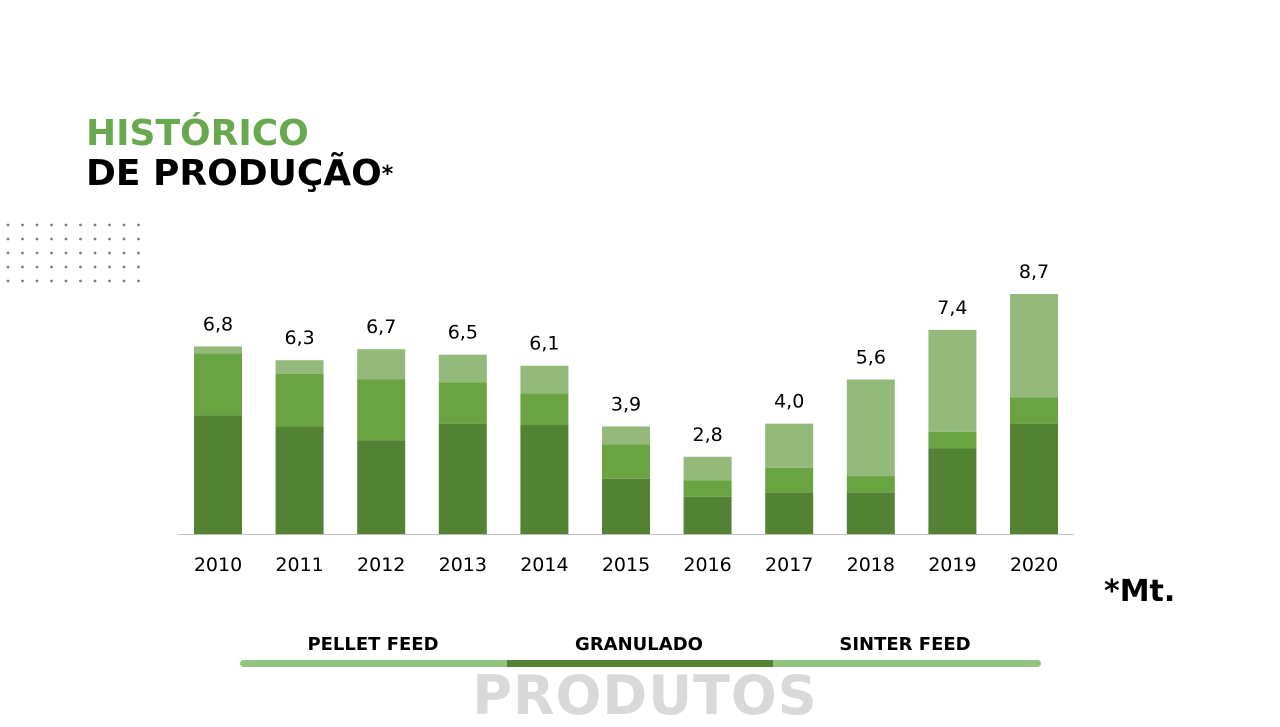 The height and width of the screenshot is (727, 1280). Describe the element at coordinates (463, 565) in the screenshot. I see `x-tick-label-2013: 2013` at that location.